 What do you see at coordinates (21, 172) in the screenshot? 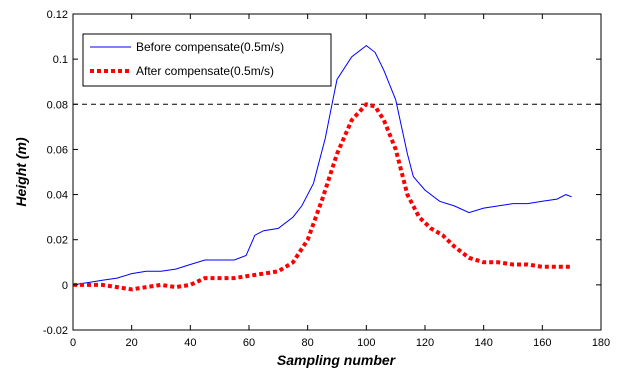
I see `y-axis-title: Height (m)` at bounding box center [21, 172].